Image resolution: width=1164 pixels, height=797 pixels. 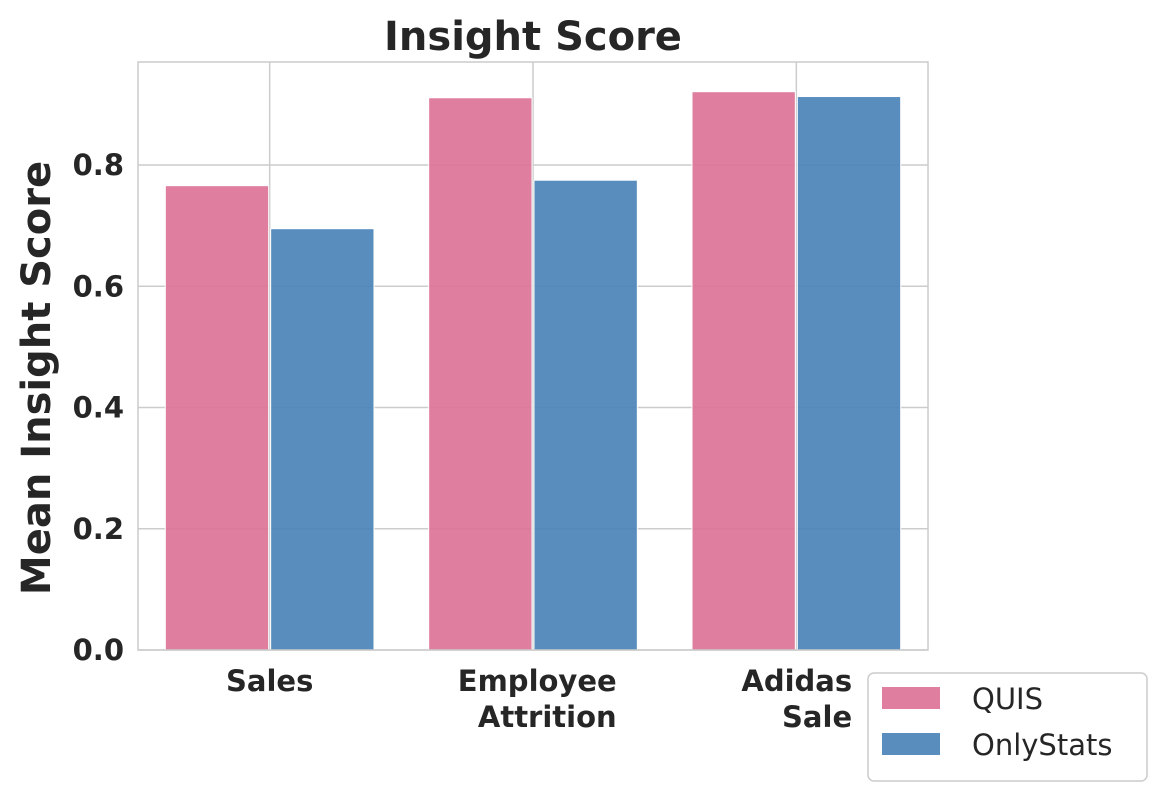 I want to click on y-tick-label: 0.6, so click(x=98, y=286).